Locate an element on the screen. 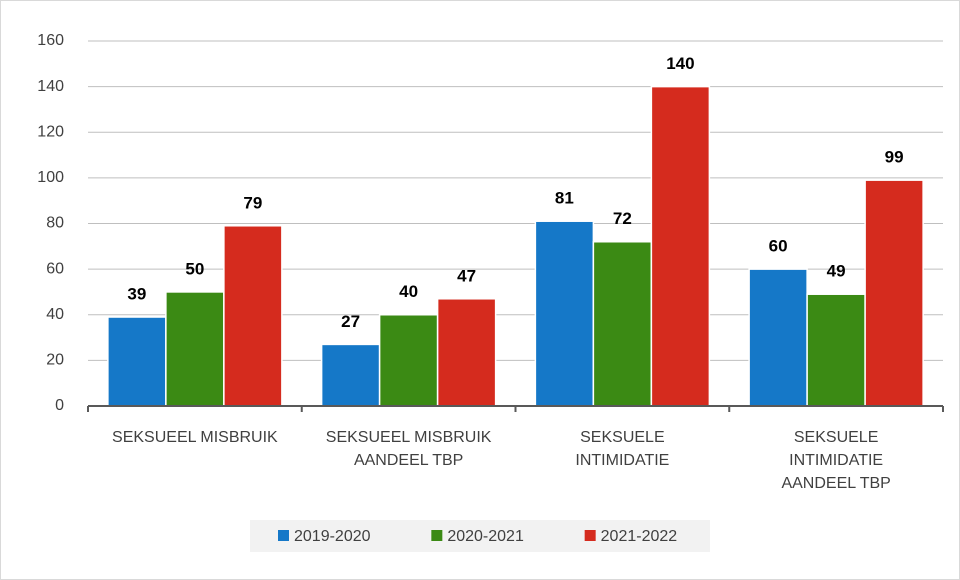 This screenshot has width=960, height=580. y-tick-label: 0 is located at coordinates (59, 405).